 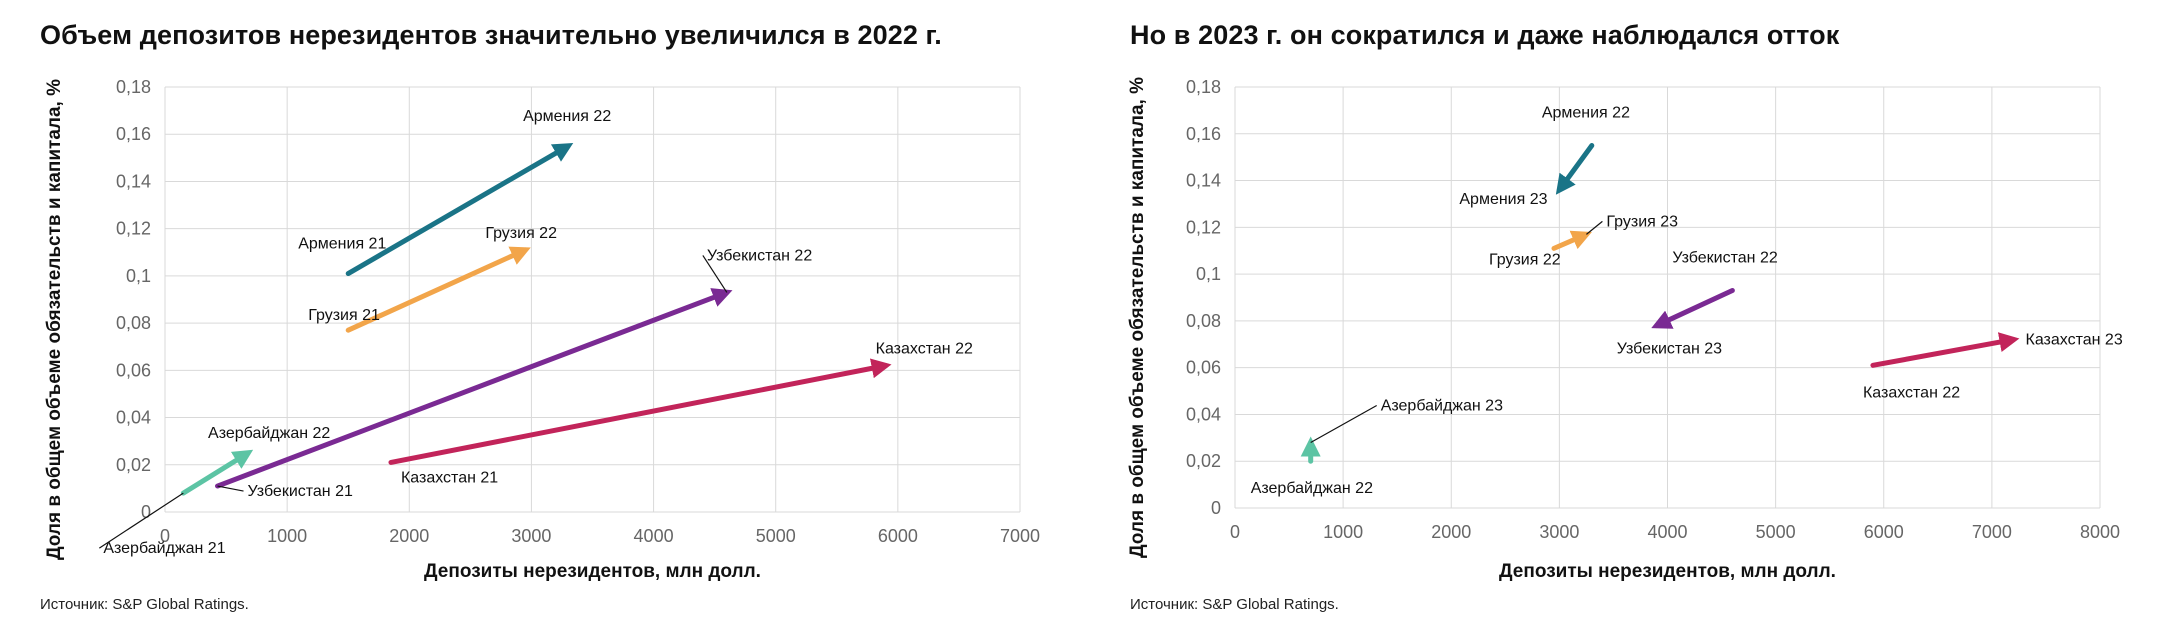 I want to click on point-label: Армения 23, so click(x=1503, y=199).